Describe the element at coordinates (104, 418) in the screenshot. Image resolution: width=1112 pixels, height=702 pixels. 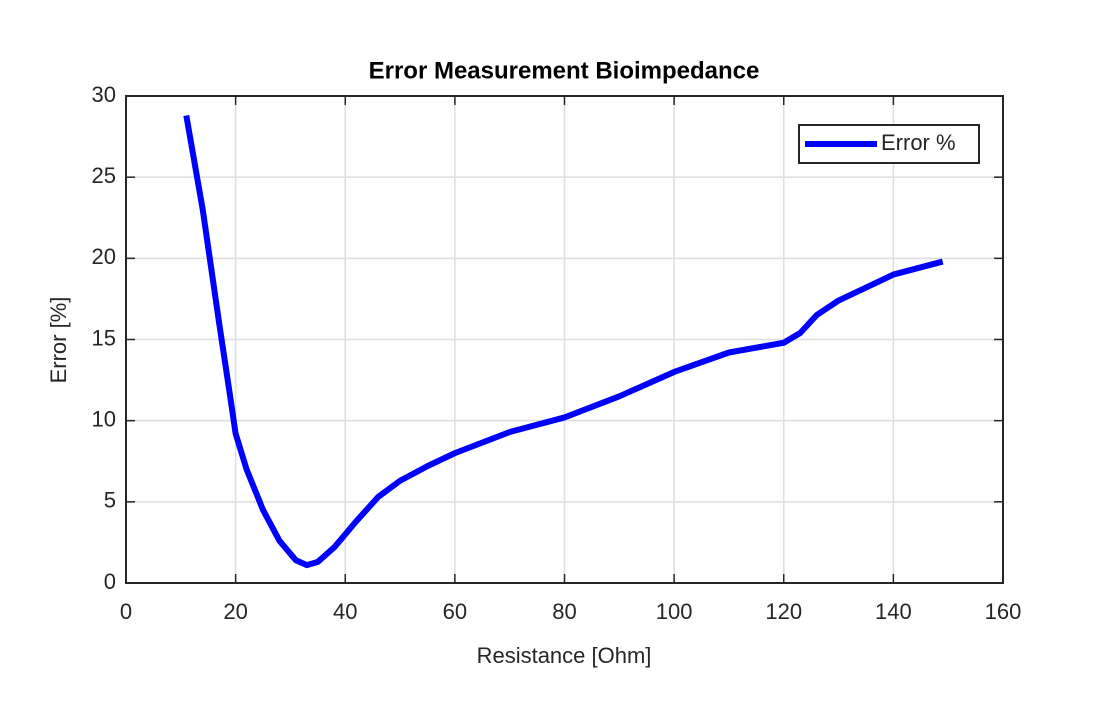
I see `y-tick-label: 10` at that location.